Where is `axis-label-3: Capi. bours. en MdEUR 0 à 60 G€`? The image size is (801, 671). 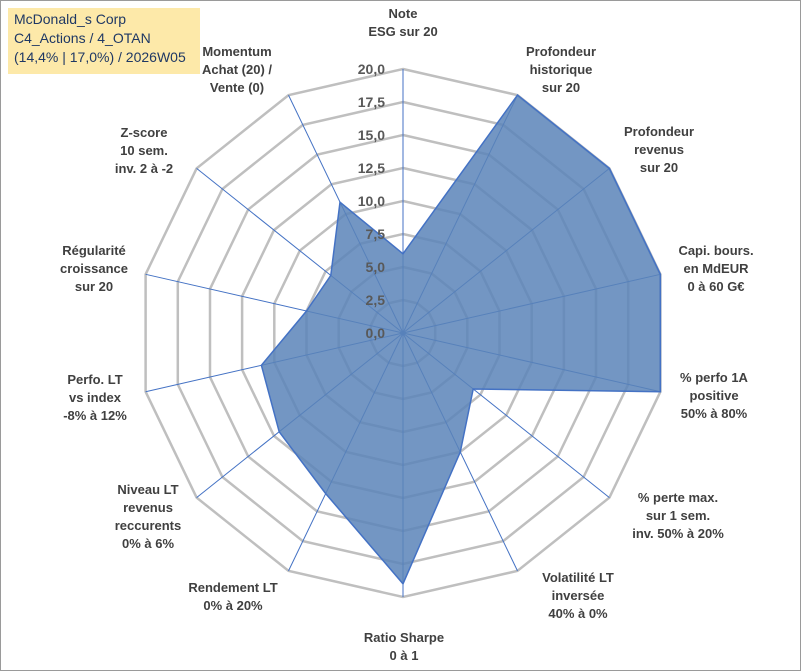 axis-label-3: Capi. bours. en MdEUR 0 à 60 G€ is located at coordinates (715, 268).